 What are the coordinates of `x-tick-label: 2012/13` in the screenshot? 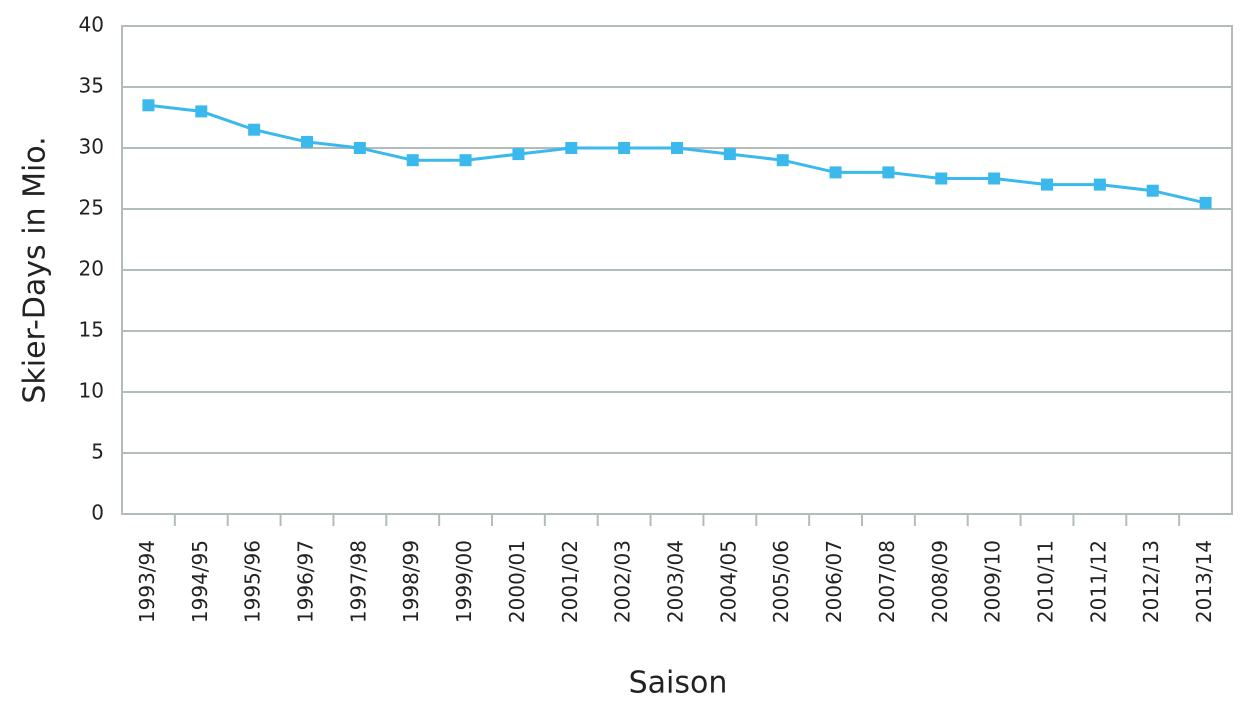 It's located at (1151, 581).